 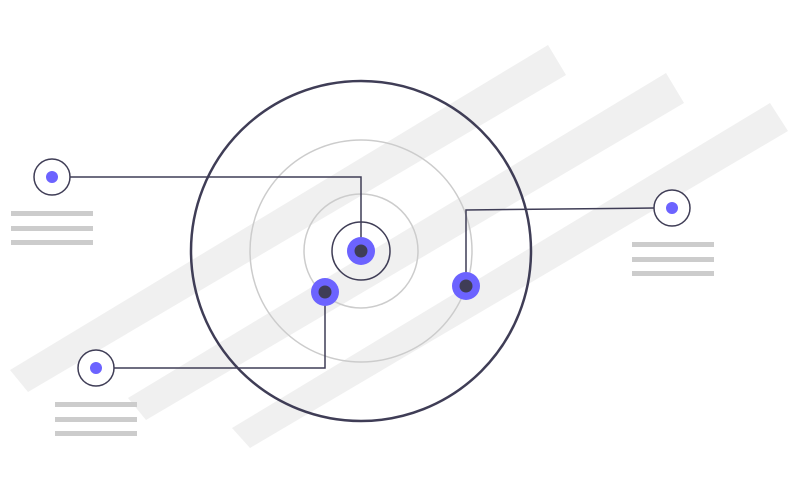 What do you see at coordinates (96, 419) in the screenshot?
I see `placeholder-lines-bottom-left` at bounding box center [96, 419].